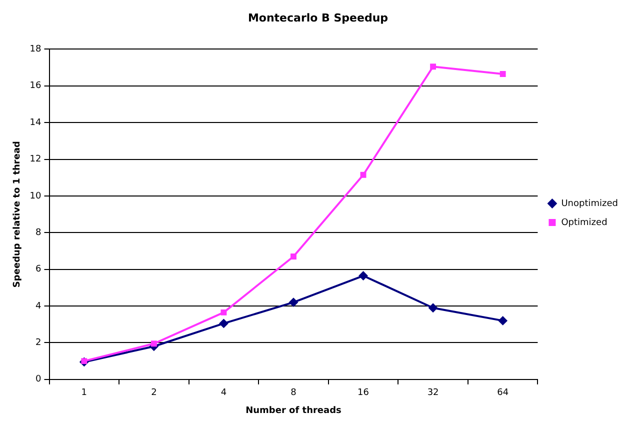 The image size is (634, 424). Describe the element at coordinates (364, 393) in the screenshot. I see `x-tick-label: 16` at that location.